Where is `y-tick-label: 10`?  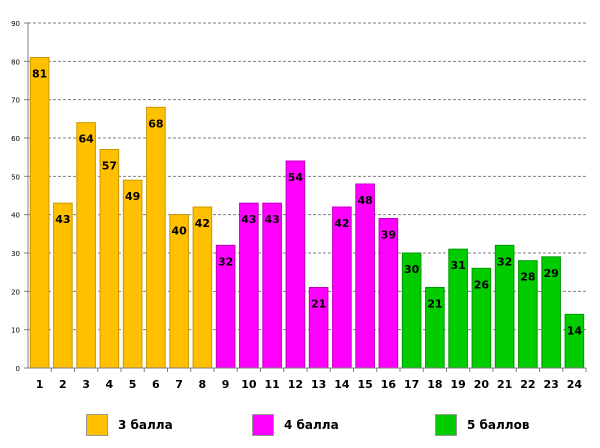
y-tick-label: 10 is located at coordinates (15, 331).